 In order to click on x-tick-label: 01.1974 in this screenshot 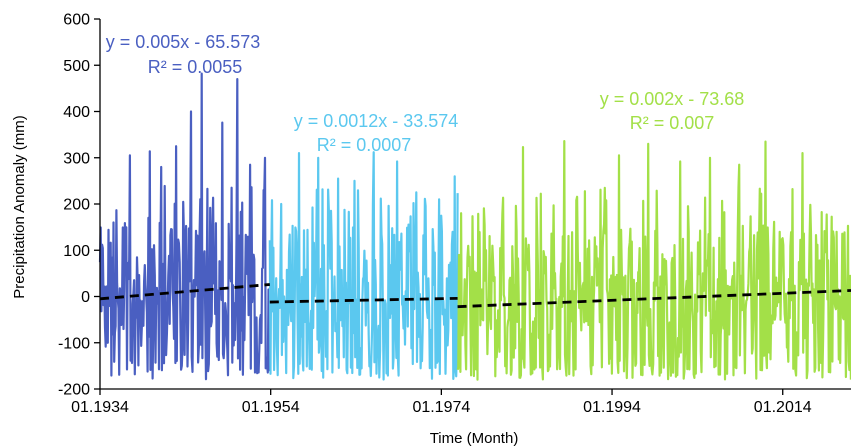, I will do `click(441, 407)`.